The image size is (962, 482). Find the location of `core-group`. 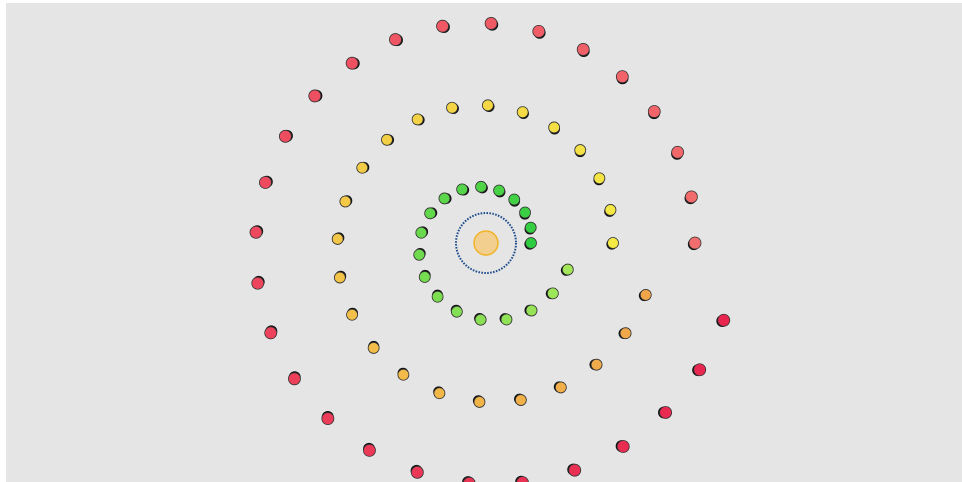

core-group is located at coordinates (486, 243).